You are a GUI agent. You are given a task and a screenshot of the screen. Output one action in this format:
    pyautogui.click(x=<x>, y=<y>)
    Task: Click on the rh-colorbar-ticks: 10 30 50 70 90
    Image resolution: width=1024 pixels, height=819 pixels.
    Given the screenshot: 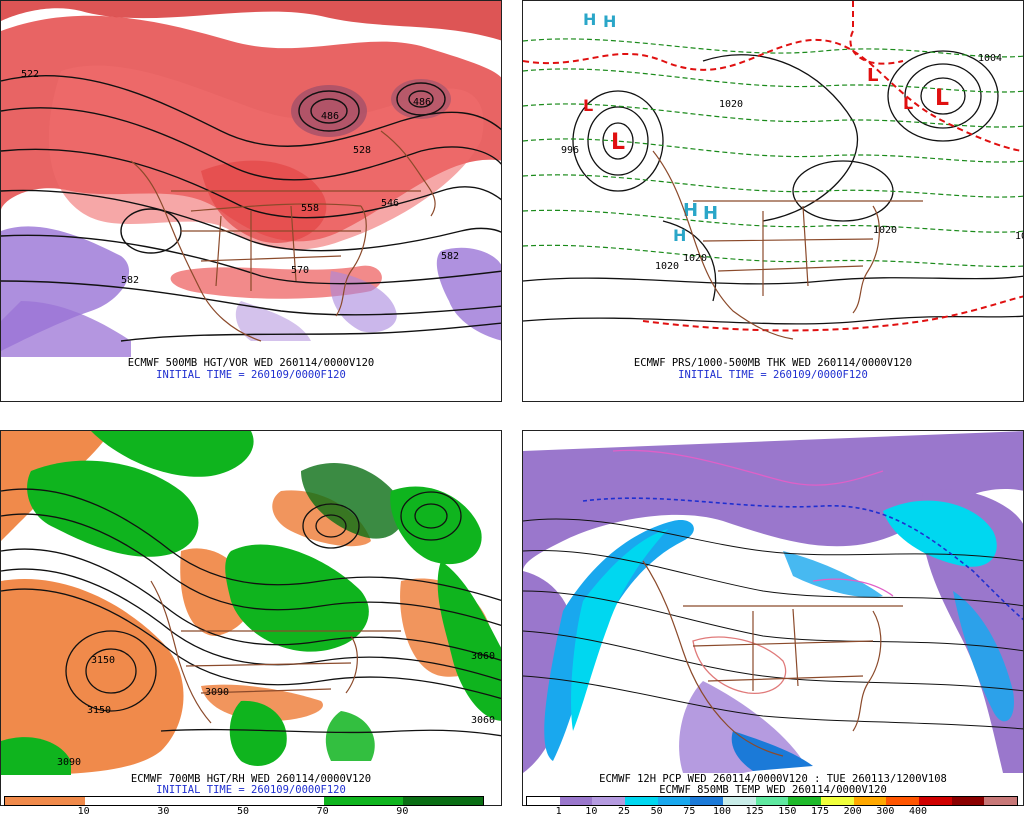 What is the action you would take?
    pyautogui.click(x=243, y=812)
    